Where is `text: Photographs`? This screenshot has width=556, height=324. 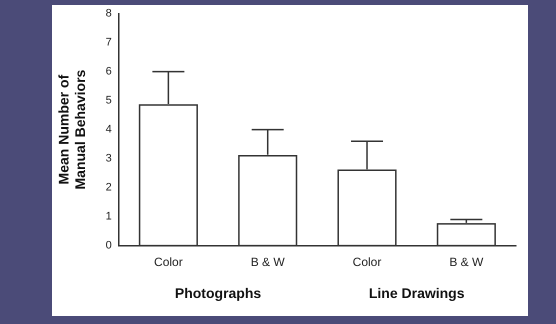 text: Photographs is located at coordinates (218, 292).